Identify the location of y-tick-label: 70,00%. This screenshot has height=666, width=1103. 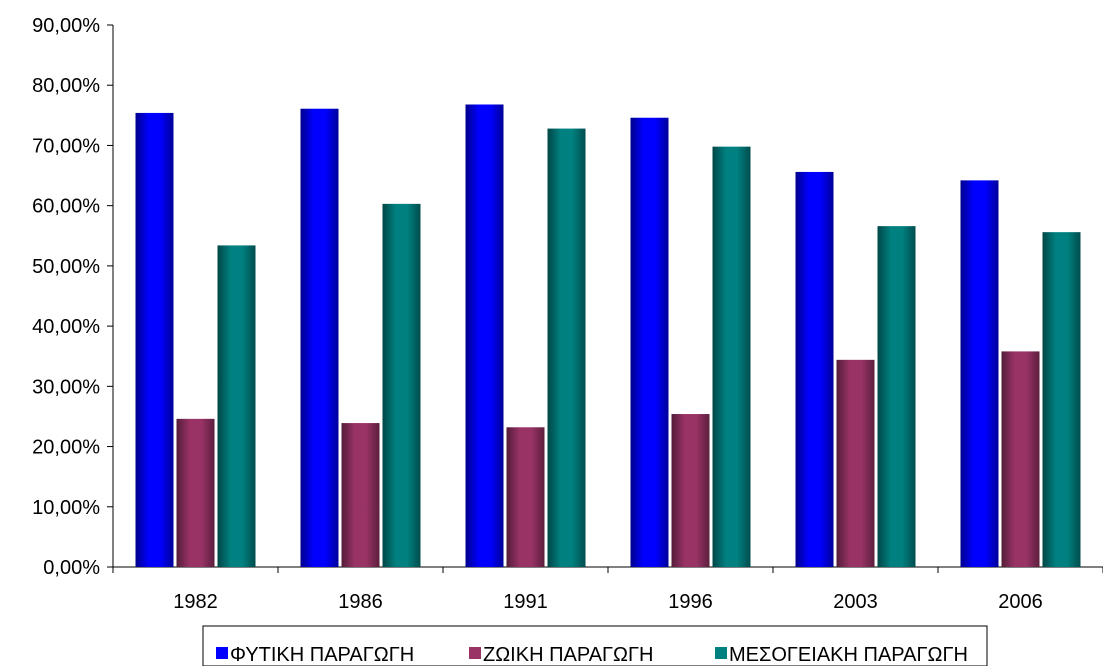
(66, 146).